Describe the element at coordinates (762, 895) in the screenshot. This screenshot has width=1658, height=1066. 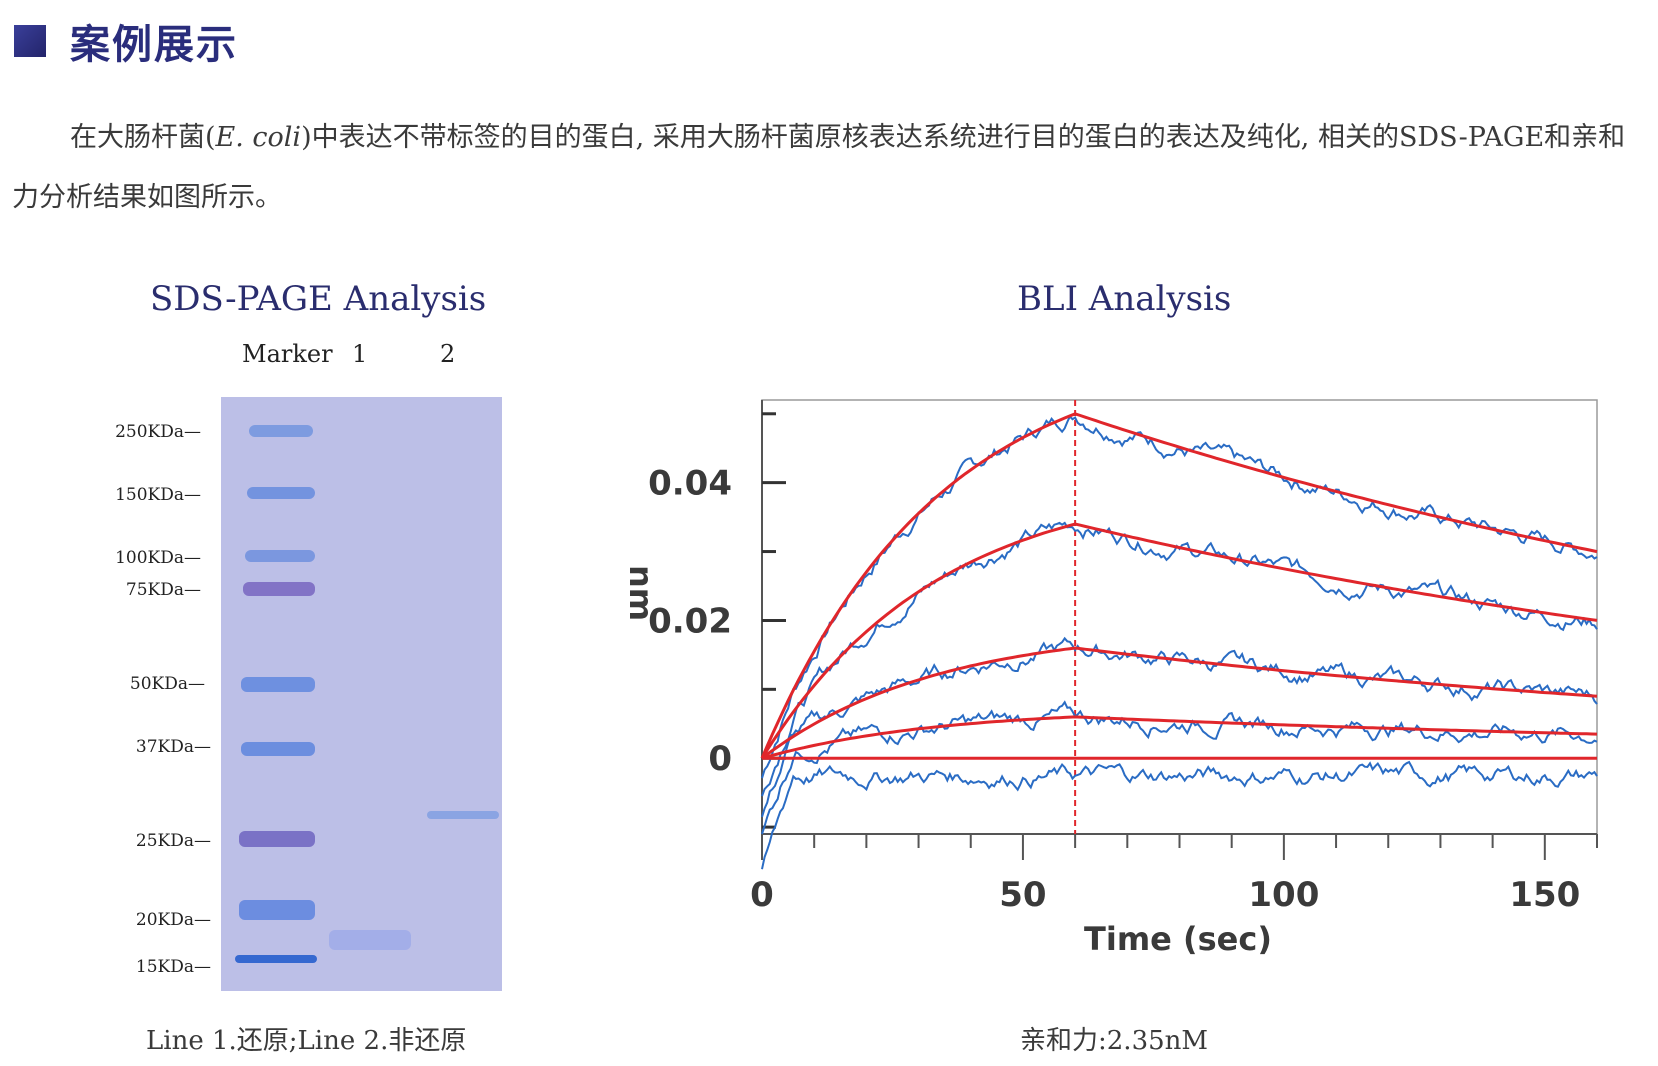
I see `bli-x-tick-label-0: 0` at that location.